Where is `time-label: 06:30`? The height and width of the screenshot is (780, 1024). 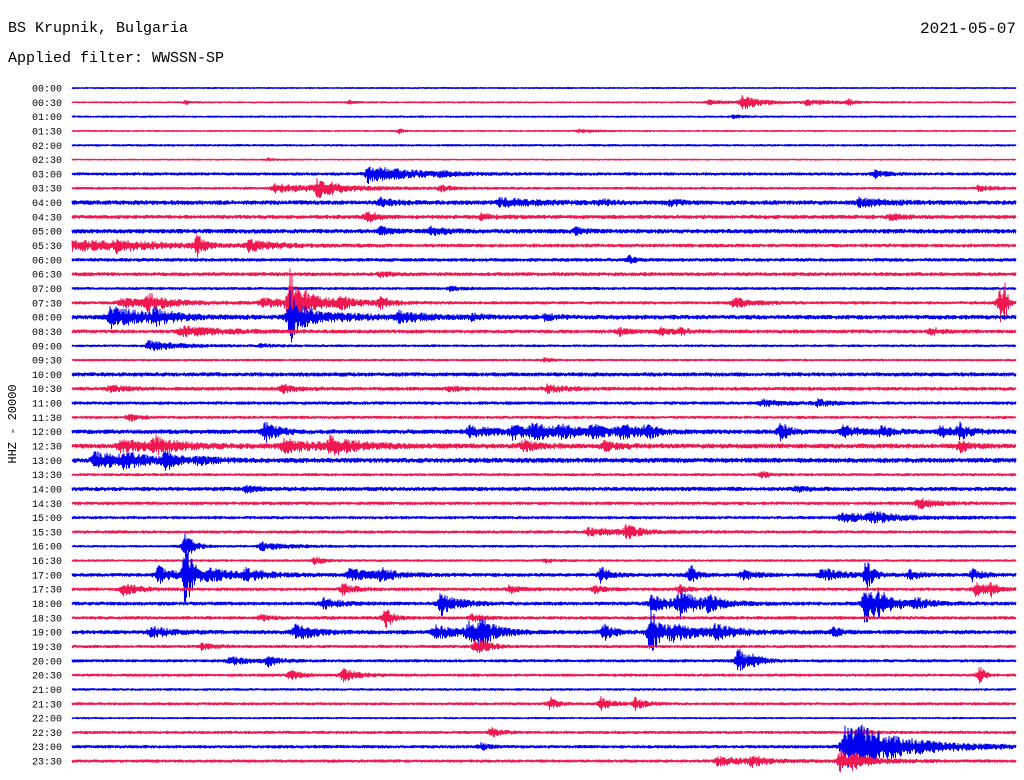 time-label: 06:30 is located at coordinates (47, 276).